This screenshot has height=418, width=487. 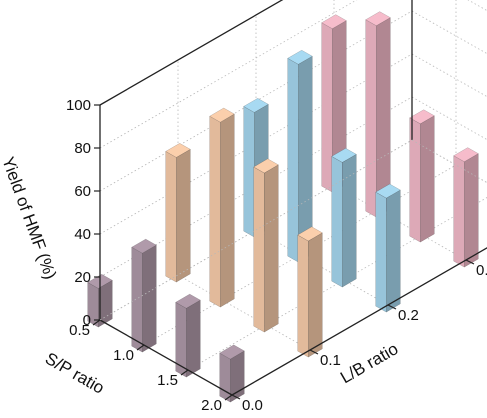 What do you see at coordinates (100, 301) in the screenshot?
I see `bar-sp0.5-lb0` at bounding box center [100, 301].